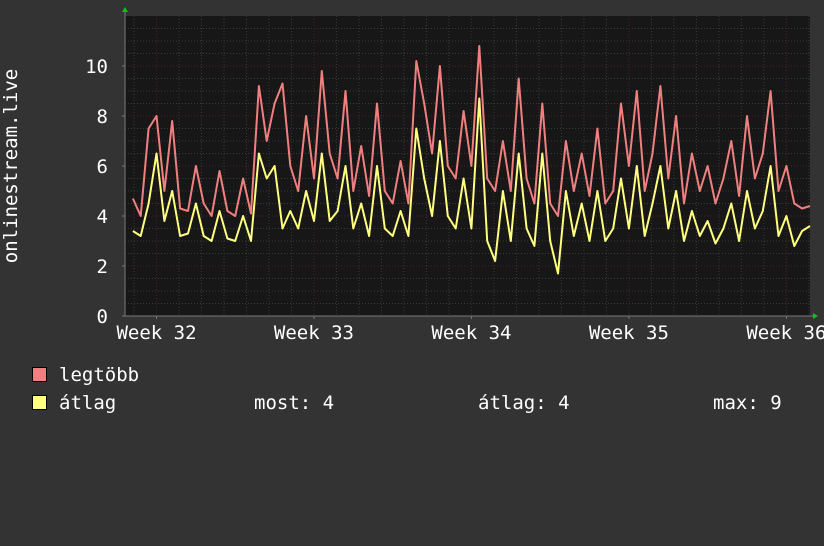 The image size is (824, 546). Describe the element at coordinates (815, 316) in the screenshot. I see `x-axis-arrow-icon` at that location.